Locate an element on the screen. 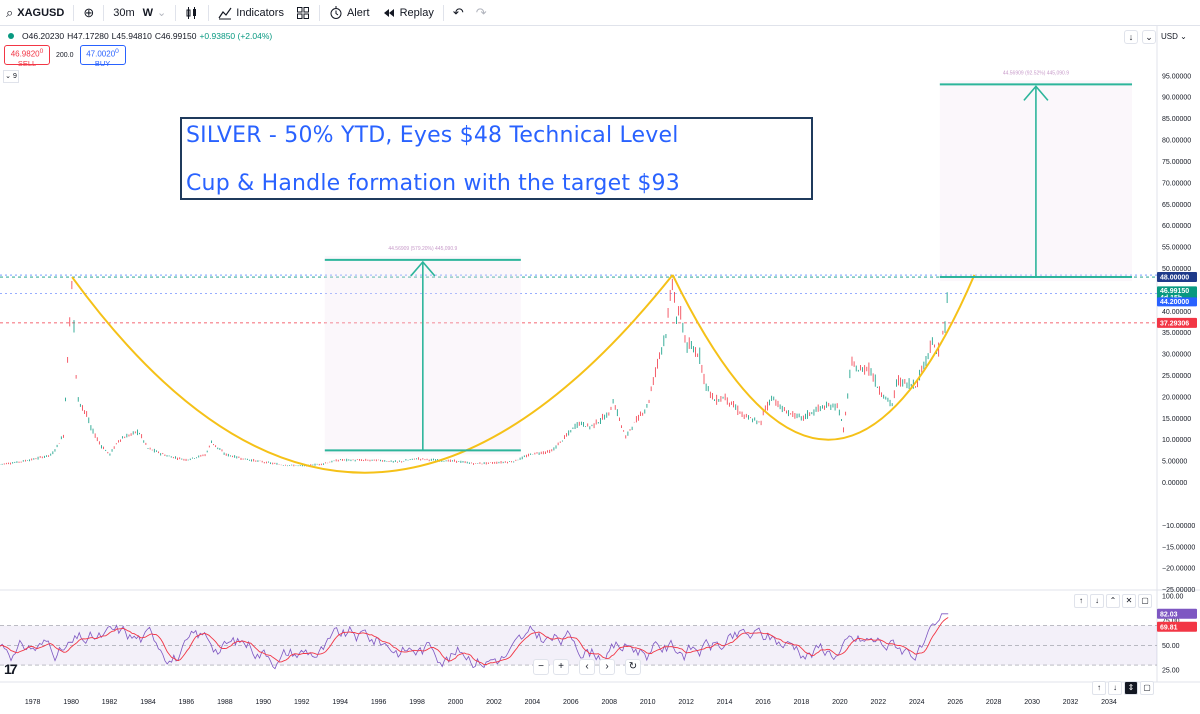 This screenshot has width=1200, height=714. support-price-tag: 37.29306 is located at coordinates (1174, 323).